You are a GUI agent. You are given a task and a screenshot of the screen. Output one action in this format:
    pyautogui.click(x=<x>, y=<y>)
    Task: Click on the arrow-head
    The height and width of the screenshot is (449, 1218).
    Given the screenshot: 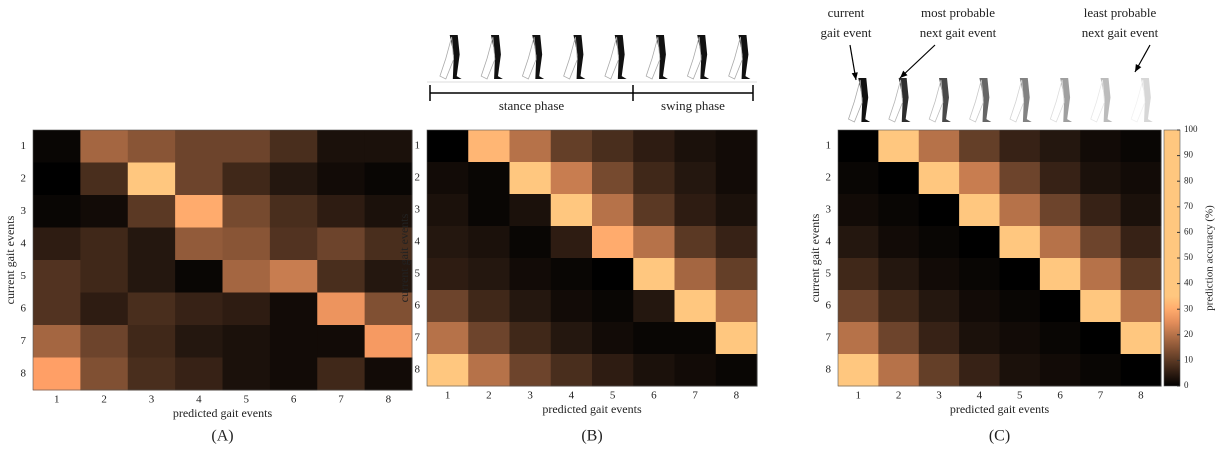 What is the action you would take?
    pyautogui.click(x=1138, y=68)
    